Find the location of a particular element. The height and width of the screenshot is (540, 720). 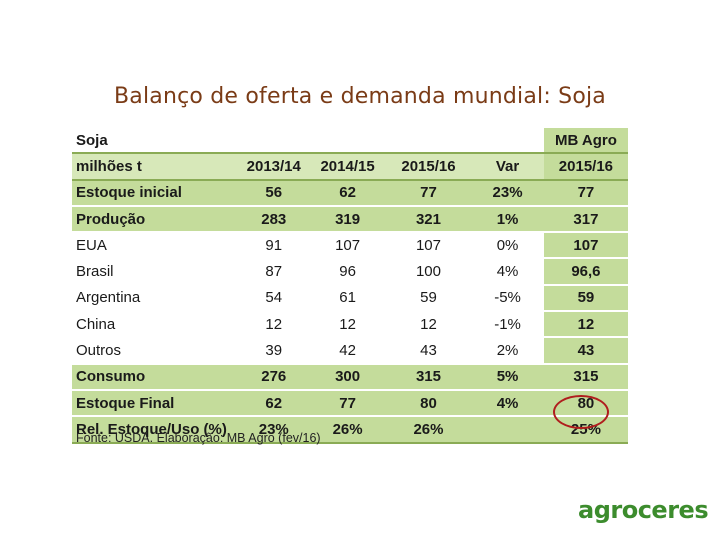

table-cell: 91 is located at coordinates (274, 246).